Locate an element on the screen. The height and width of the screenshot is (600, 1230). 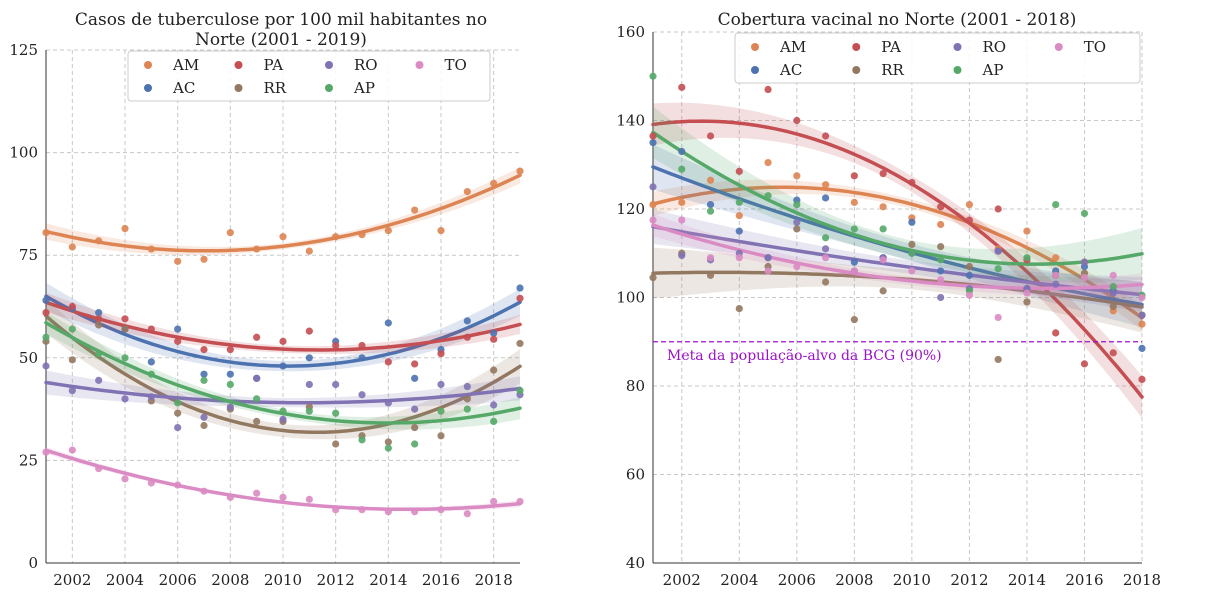
legend-box is located at coordinates (309, 76).